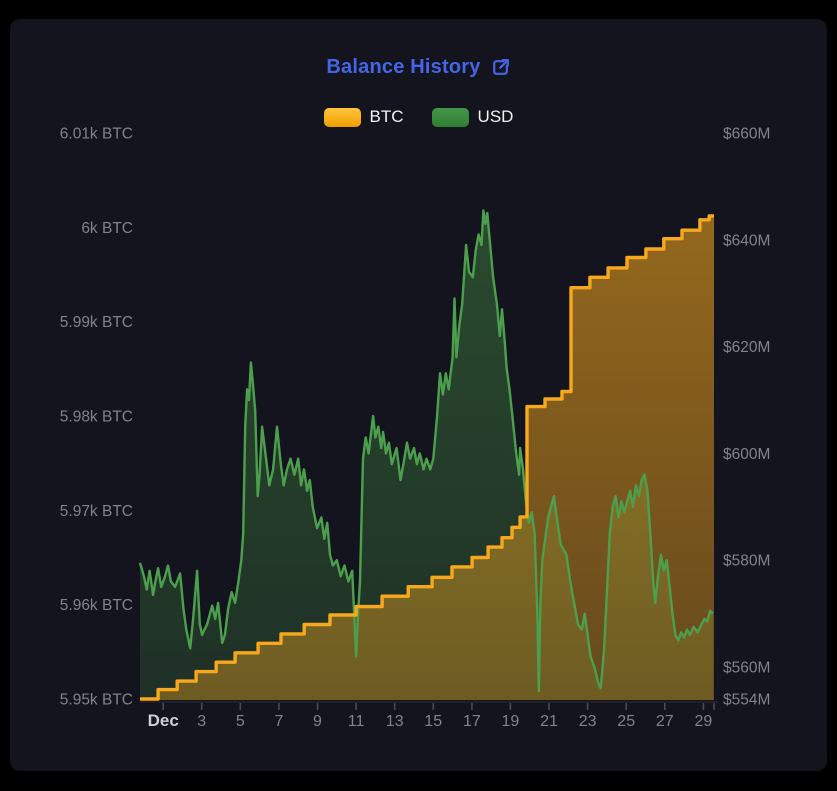  Describe the element at coordinates (342, 117) in the screenshot. I see `btc-swatch-icon` at that location.